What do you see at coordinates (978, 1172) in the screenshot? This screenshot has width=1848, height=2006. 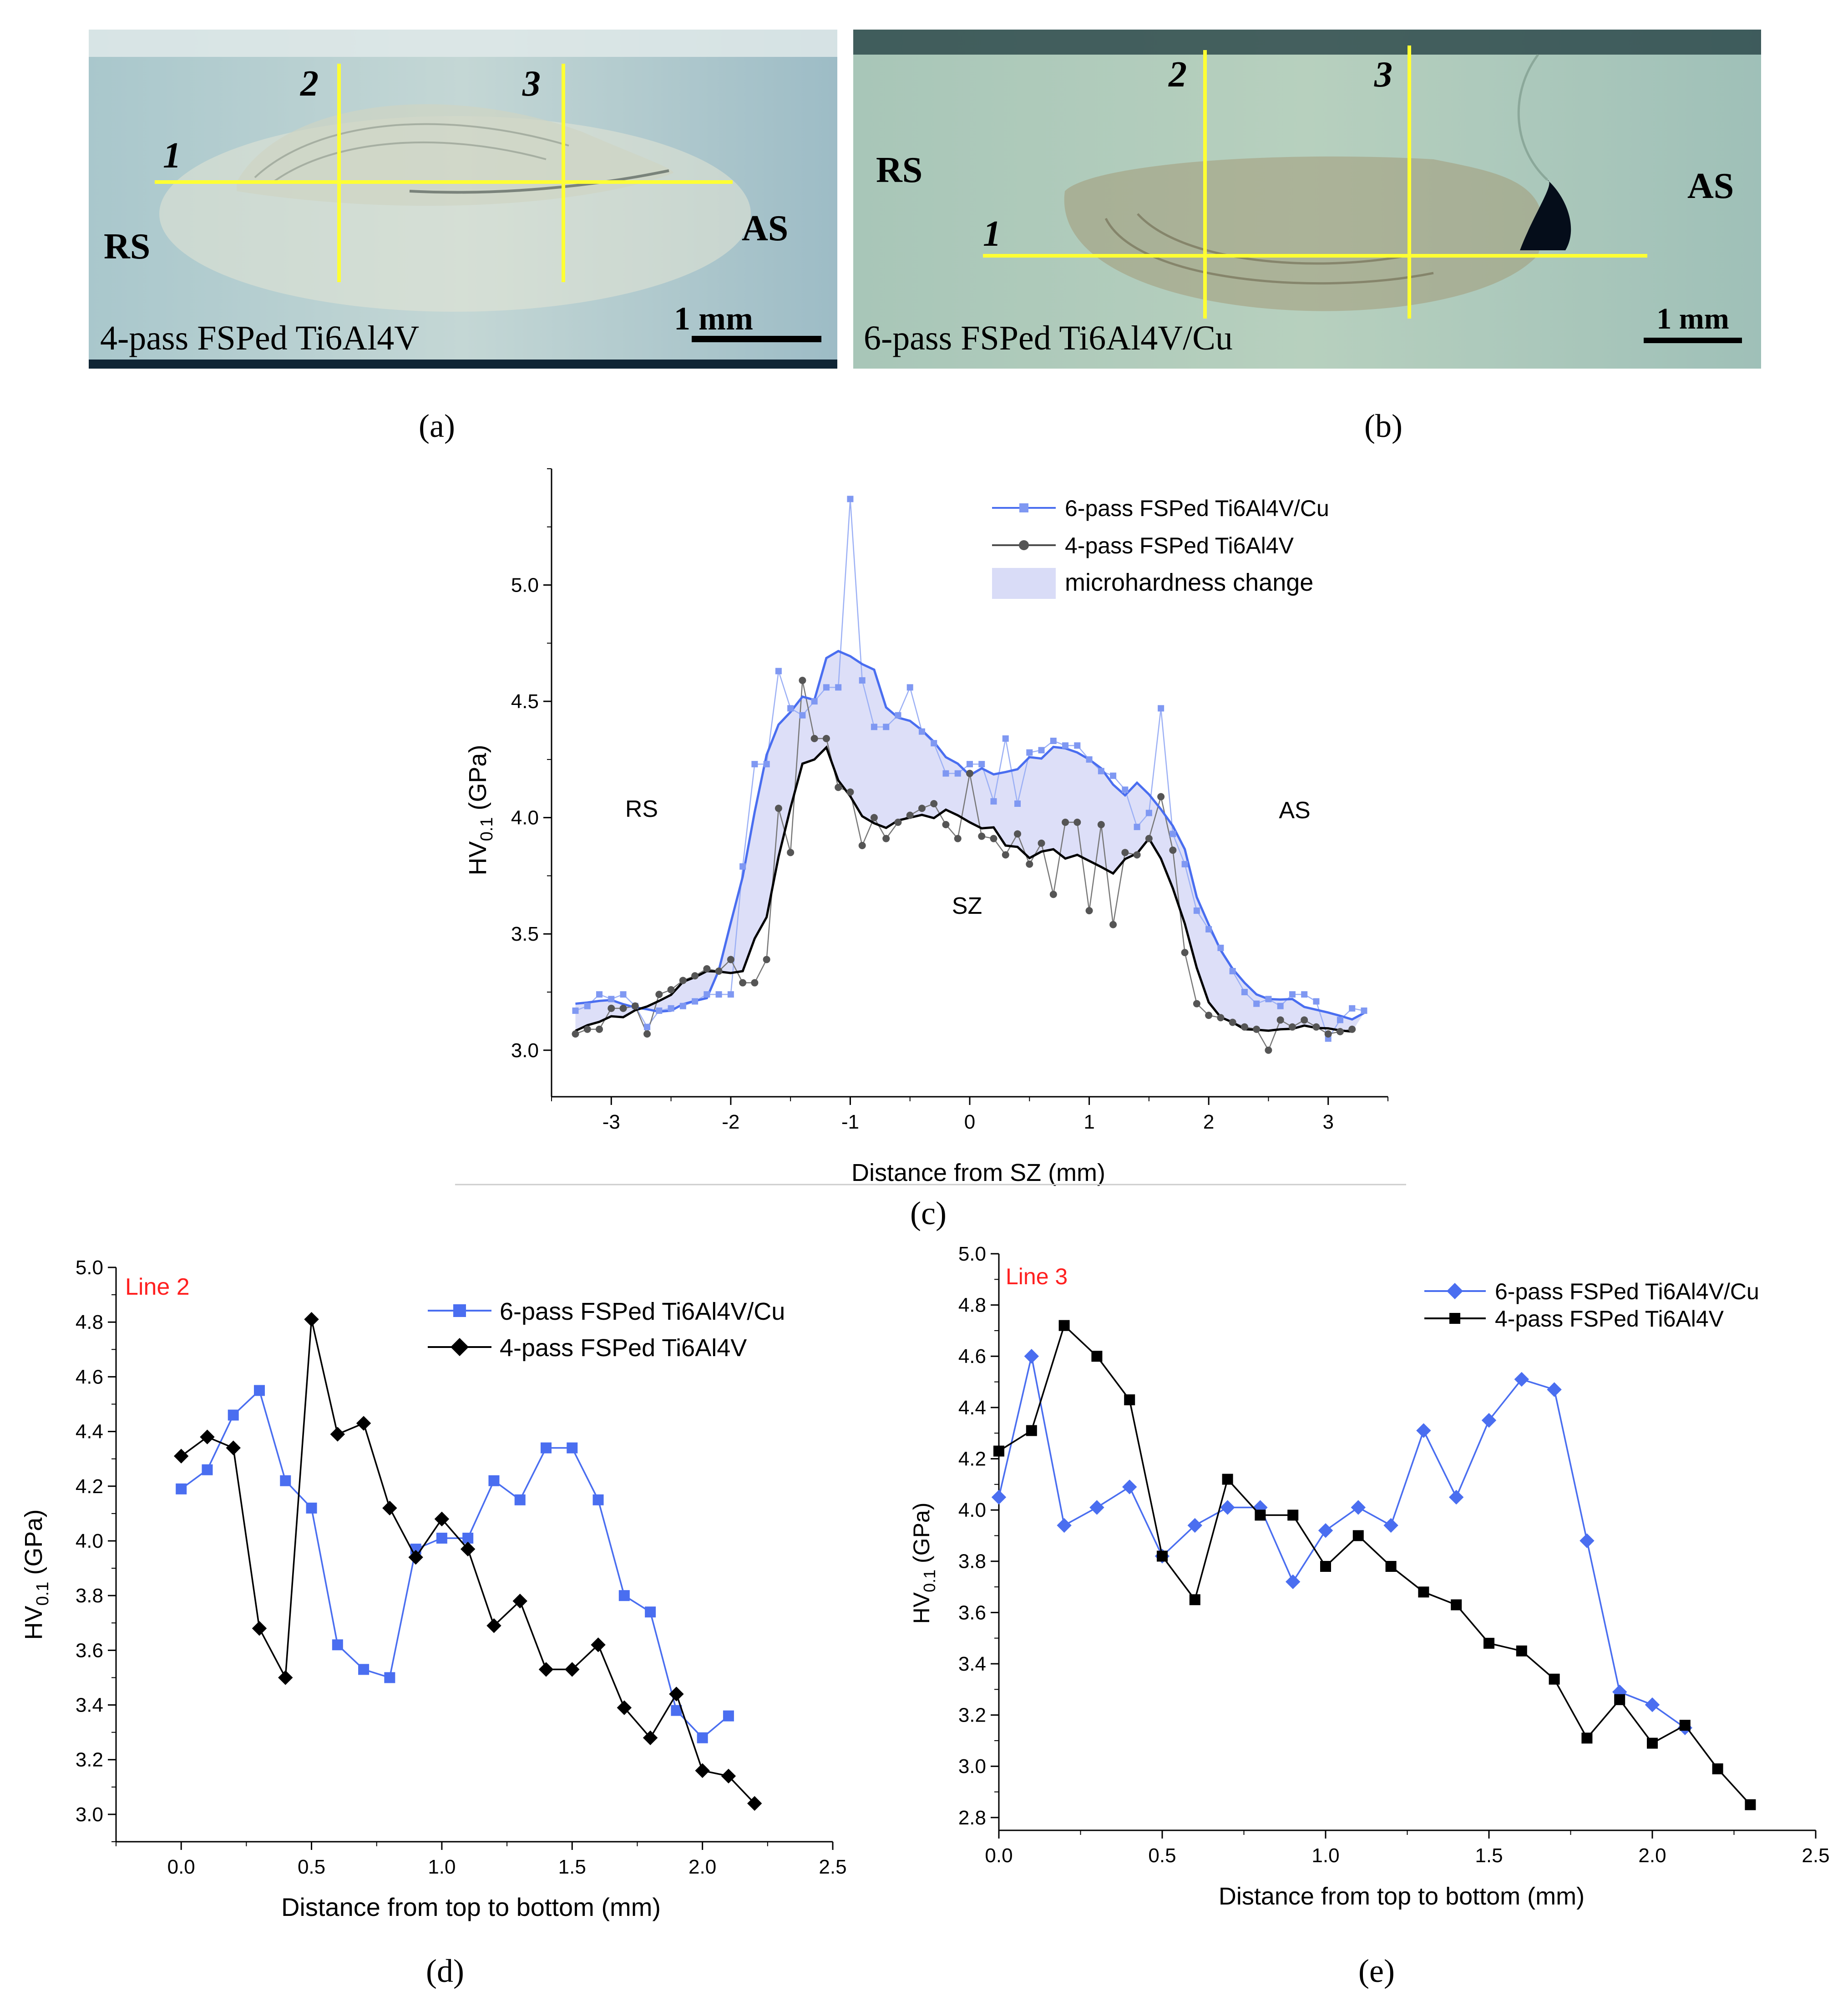 I see `chart-c-x-axis-label: Distance from SZ (mm)` at bounding box center [978, 1172].